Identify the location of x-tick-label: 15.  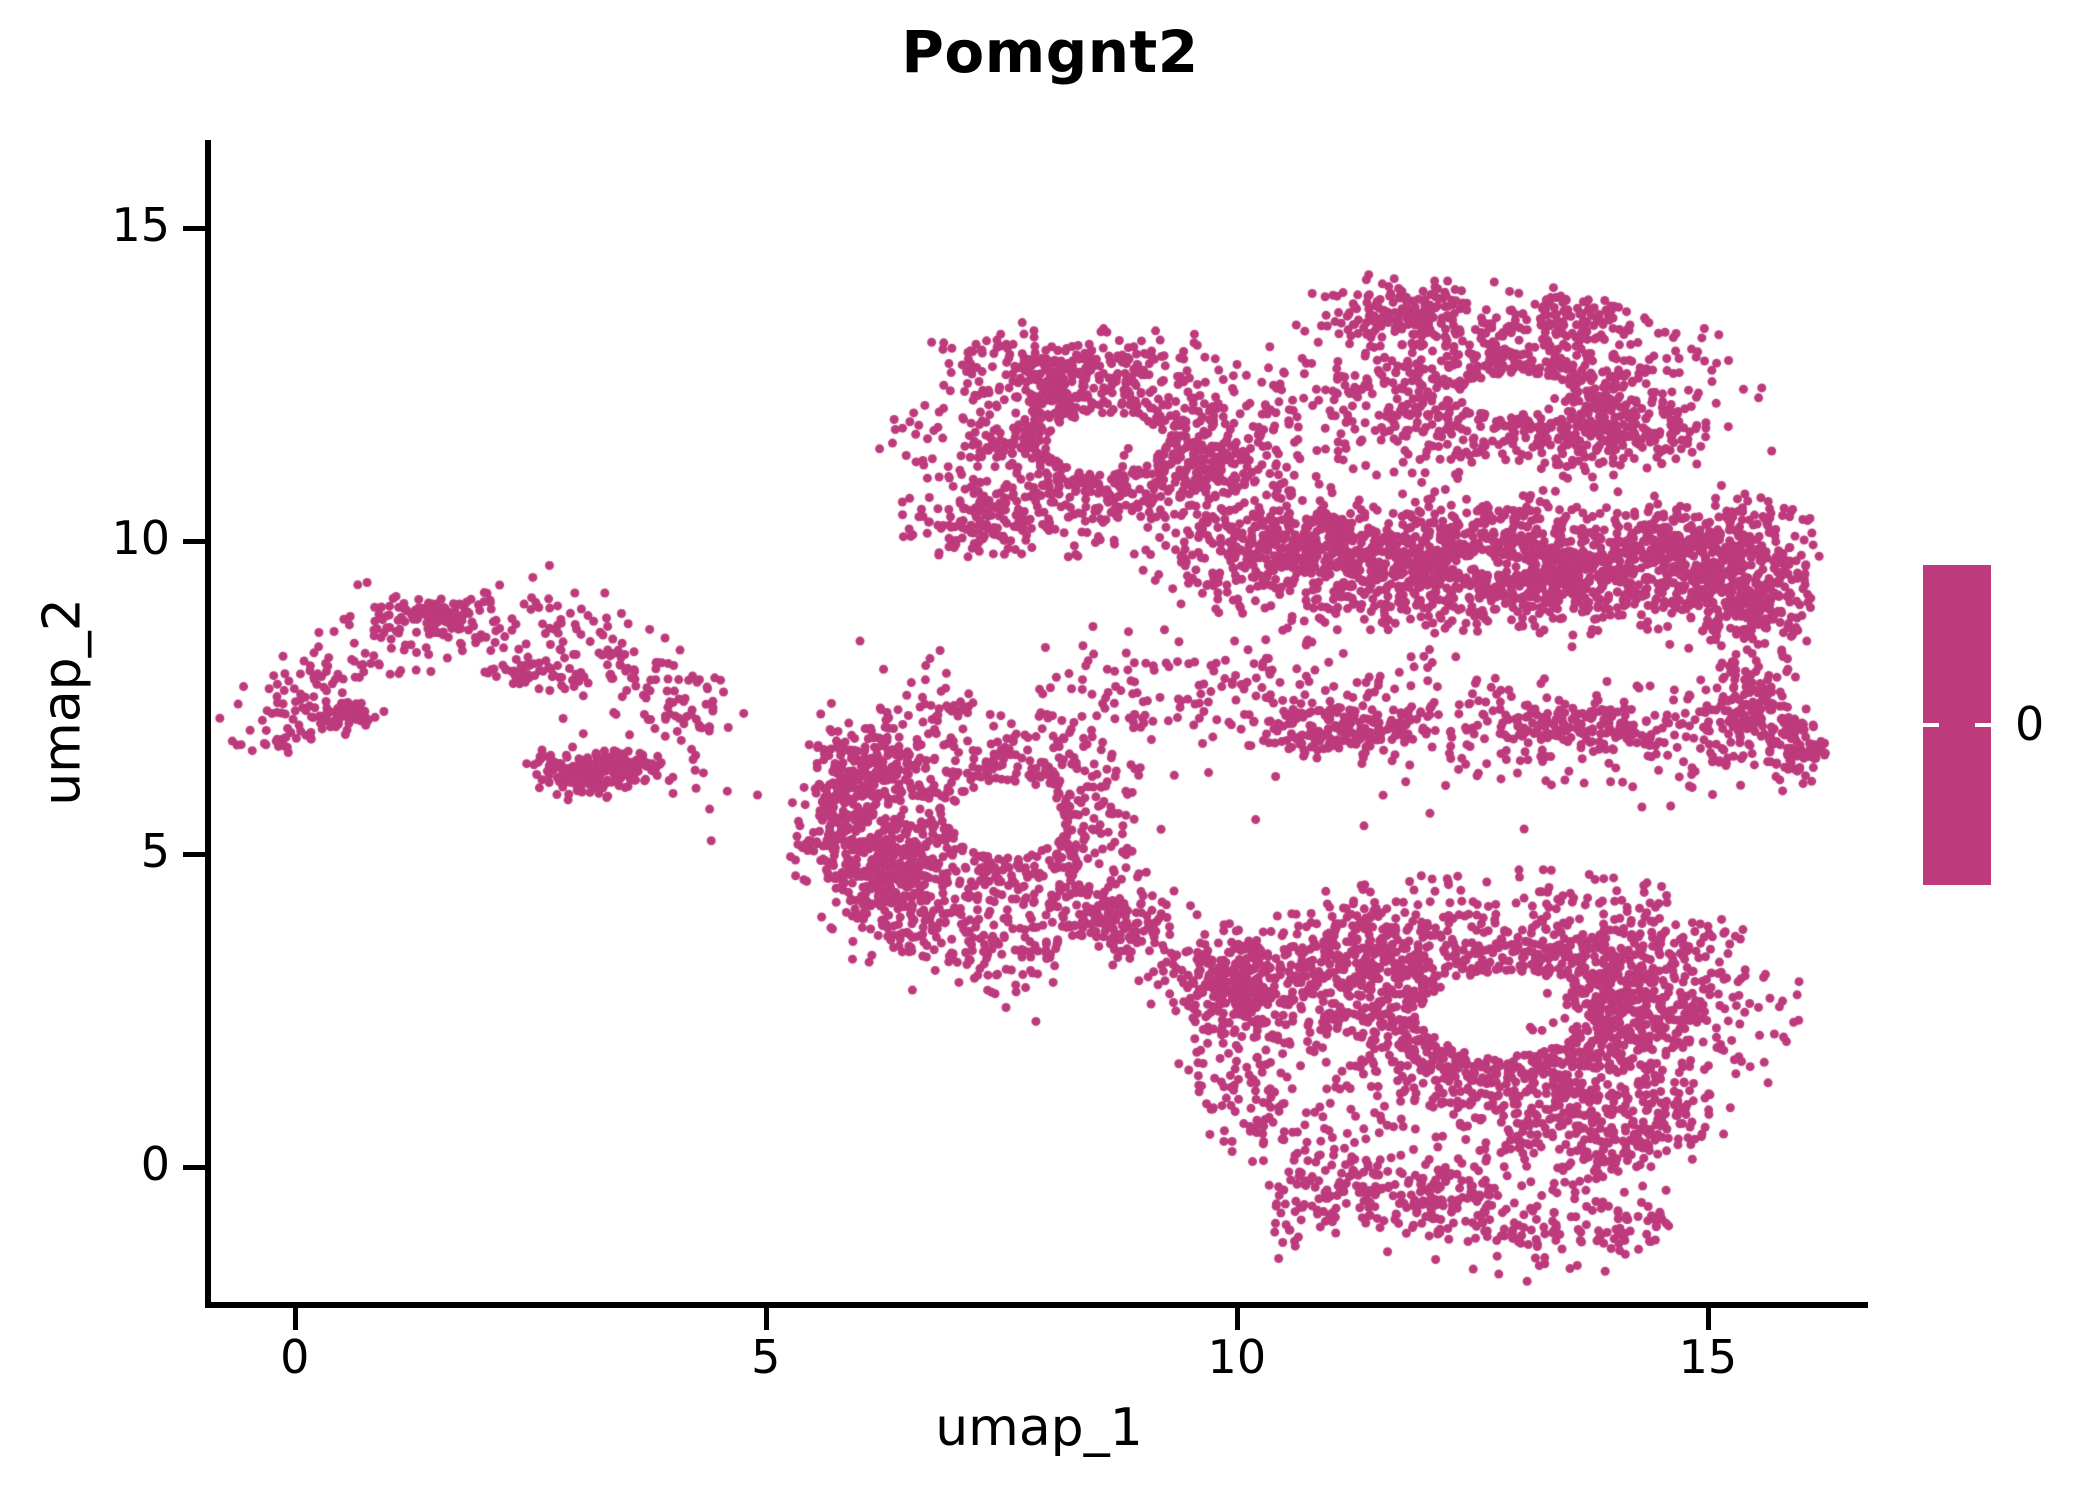
(1708, 1357).